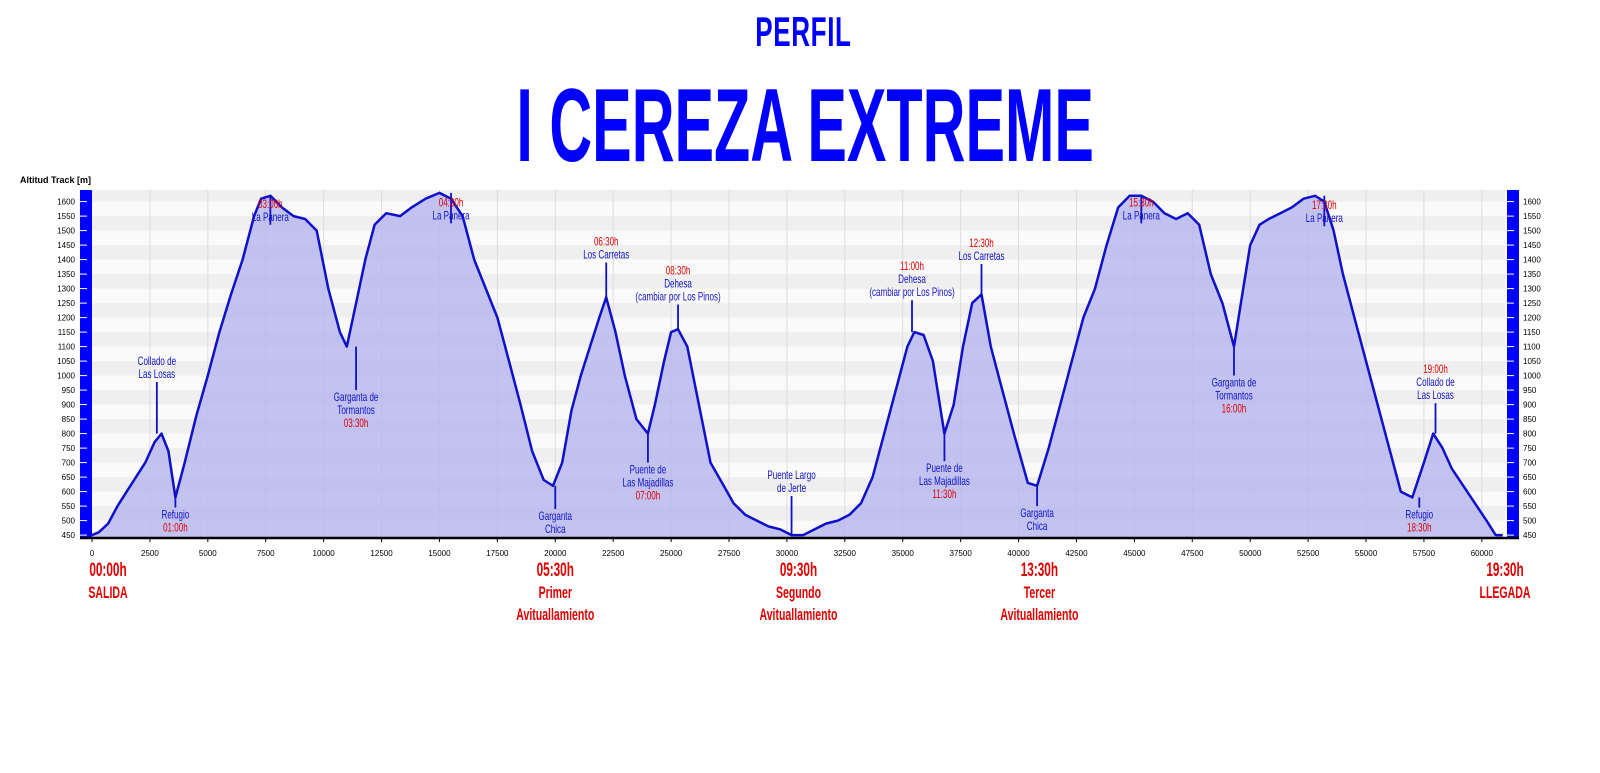 The width and height of the screenshot is (1600, 773). Describe the element at coordinates (1530, 535) in the screenshot. I see `y-tick-label-right: 450` at that location.